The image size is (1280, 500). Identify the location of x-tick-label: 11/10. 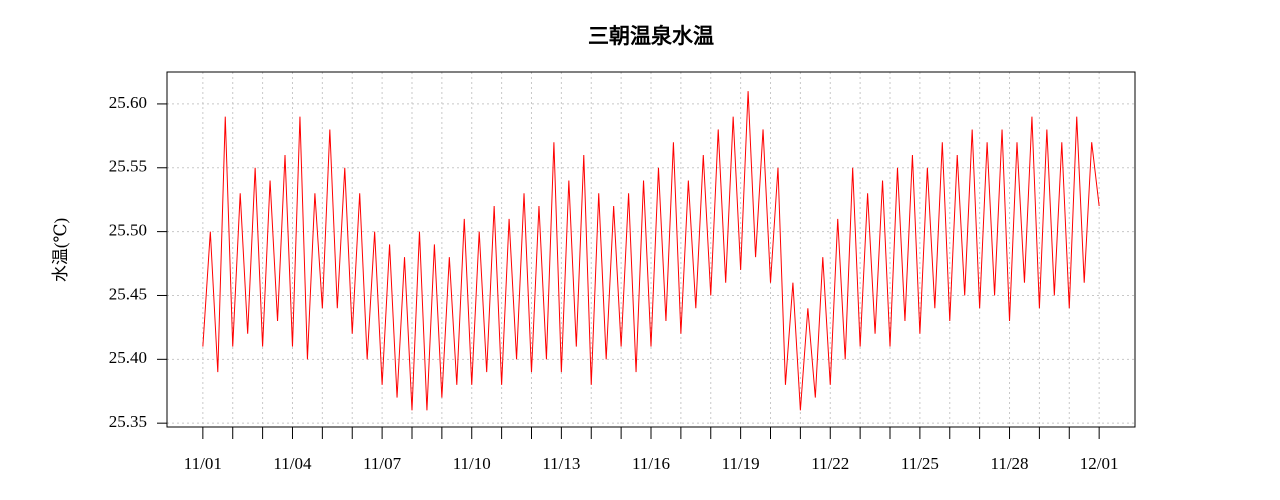
(472, 463).